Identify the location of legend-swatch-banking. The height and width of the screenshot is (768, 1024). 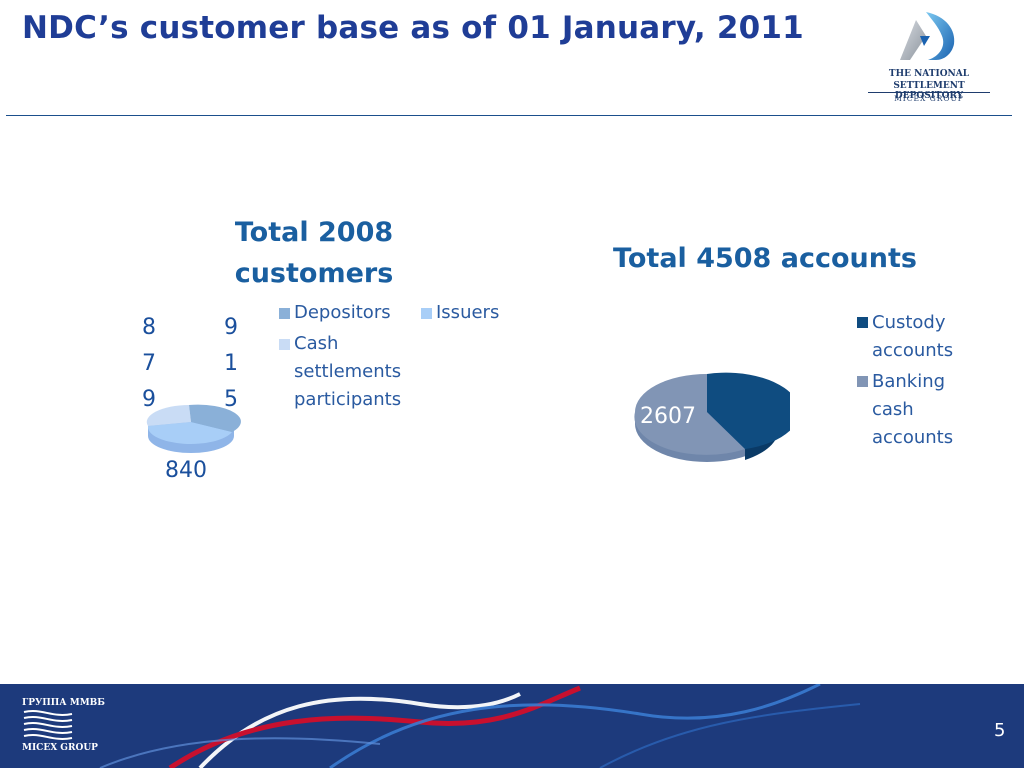
(862, 381).